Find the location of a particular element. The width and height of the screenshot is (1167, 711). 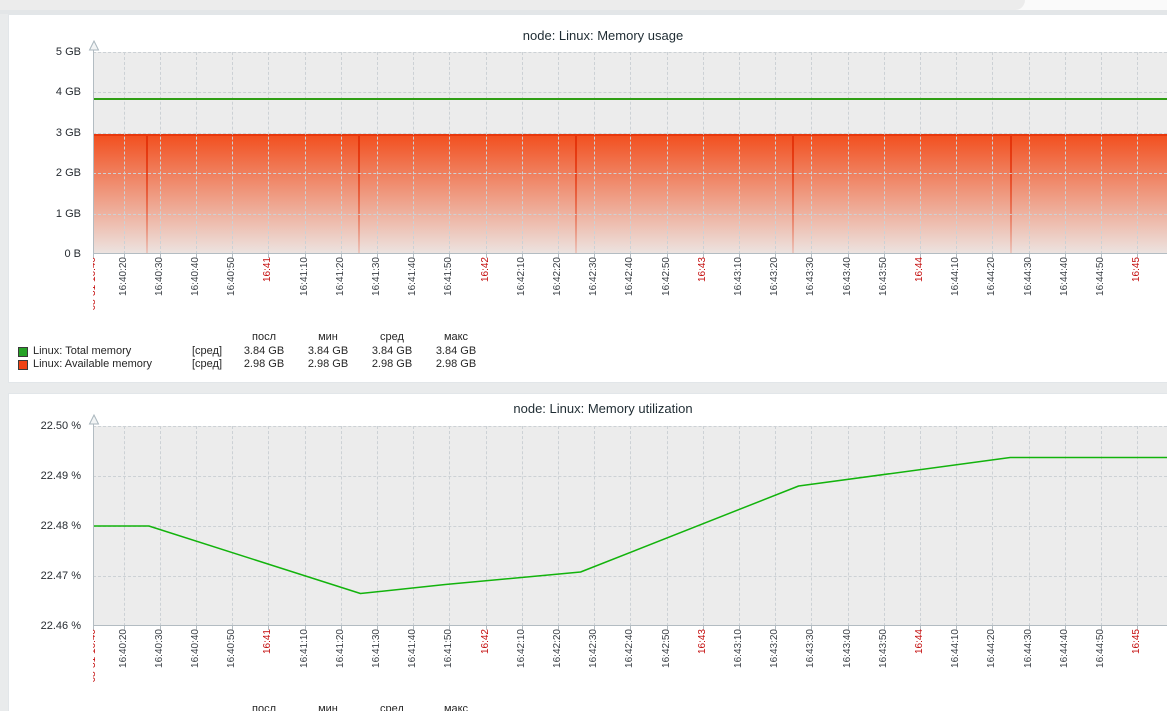

x-tick-label: 16:44:30 is located at coordinates (1028, 648).